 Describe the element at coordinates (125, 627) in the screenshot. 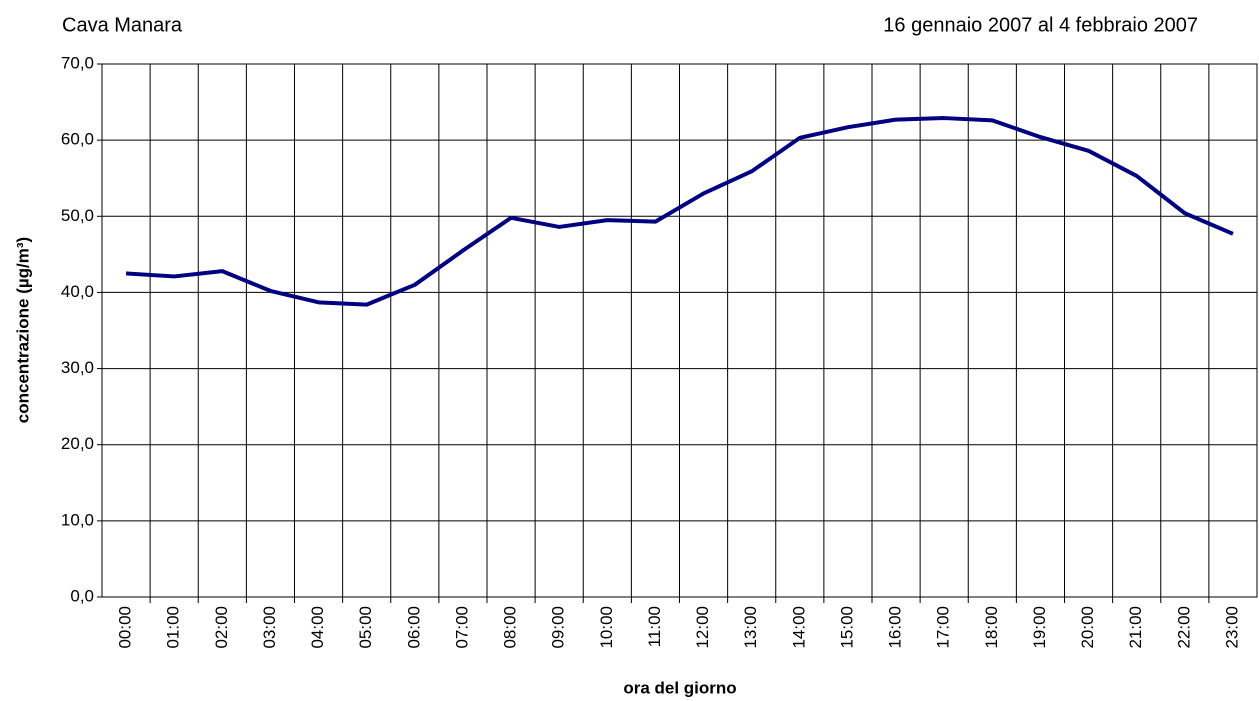

I see `x-tick-label: 00:00` at that location.